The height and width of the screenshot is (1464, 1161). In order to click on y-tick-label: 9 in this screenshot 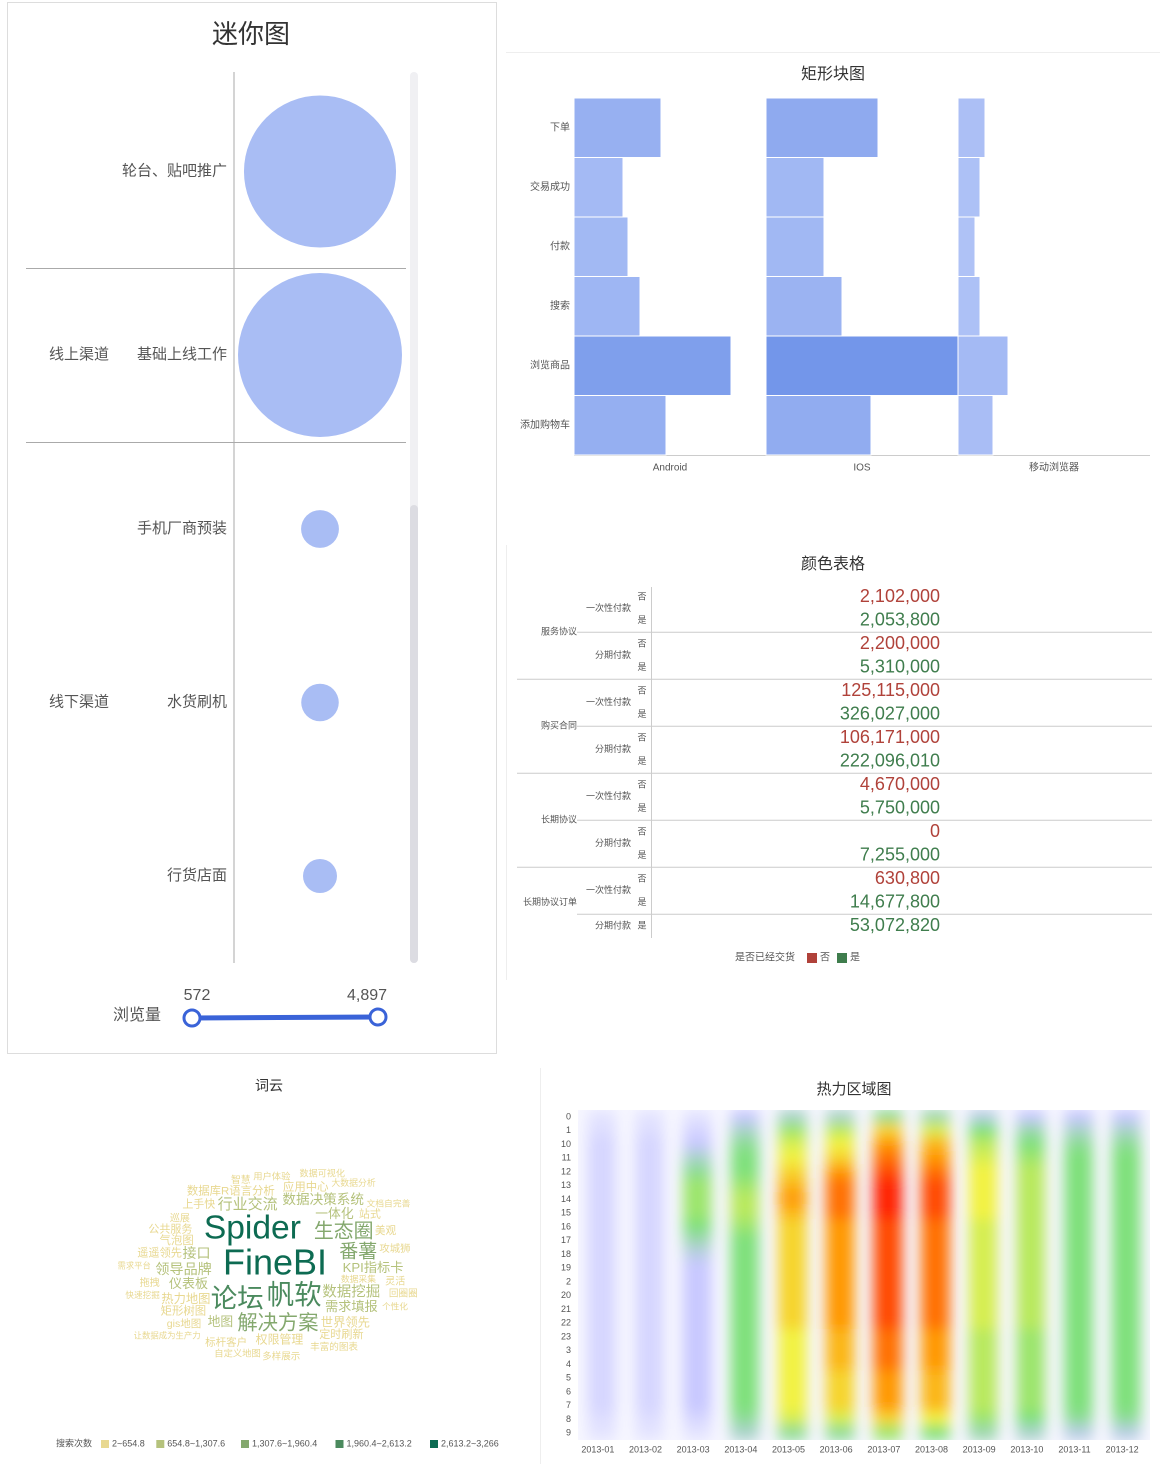, I will do `click(568, 1433)`.